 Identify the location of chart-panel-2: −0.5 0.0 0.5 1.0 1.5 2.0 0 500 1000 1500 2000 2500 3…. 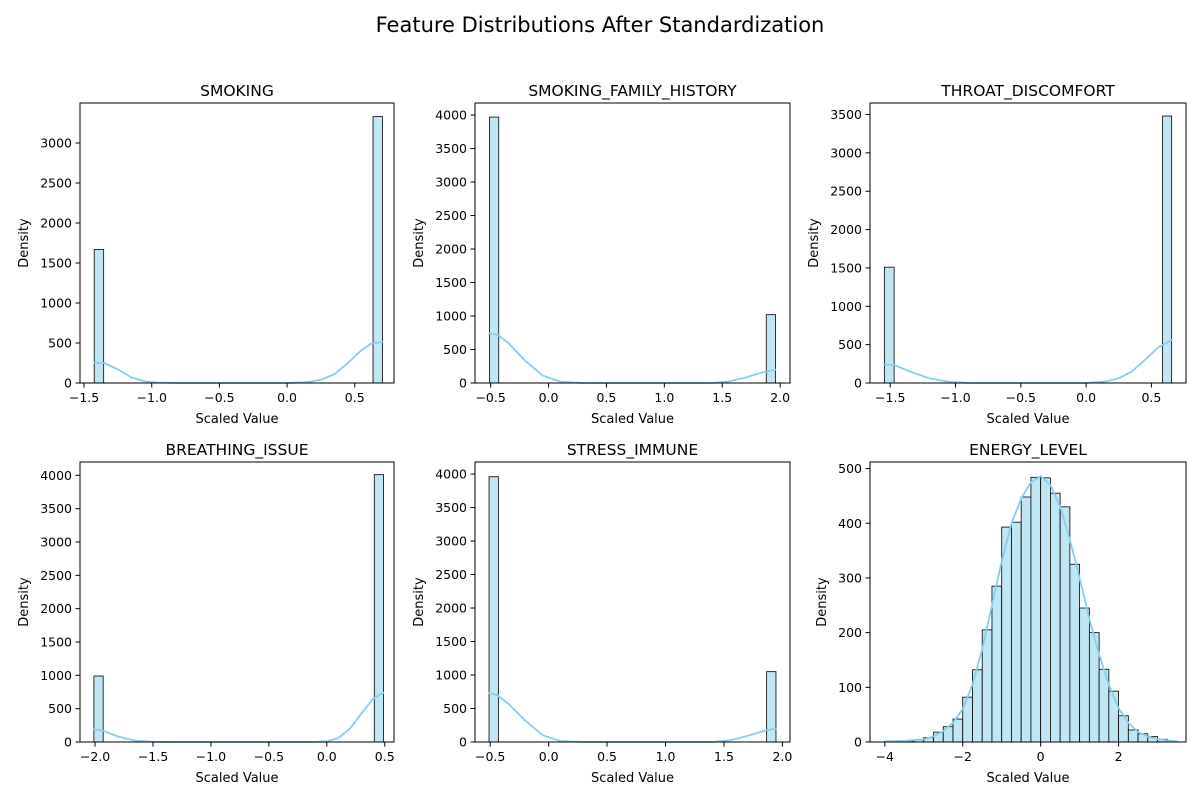
(601, 254).